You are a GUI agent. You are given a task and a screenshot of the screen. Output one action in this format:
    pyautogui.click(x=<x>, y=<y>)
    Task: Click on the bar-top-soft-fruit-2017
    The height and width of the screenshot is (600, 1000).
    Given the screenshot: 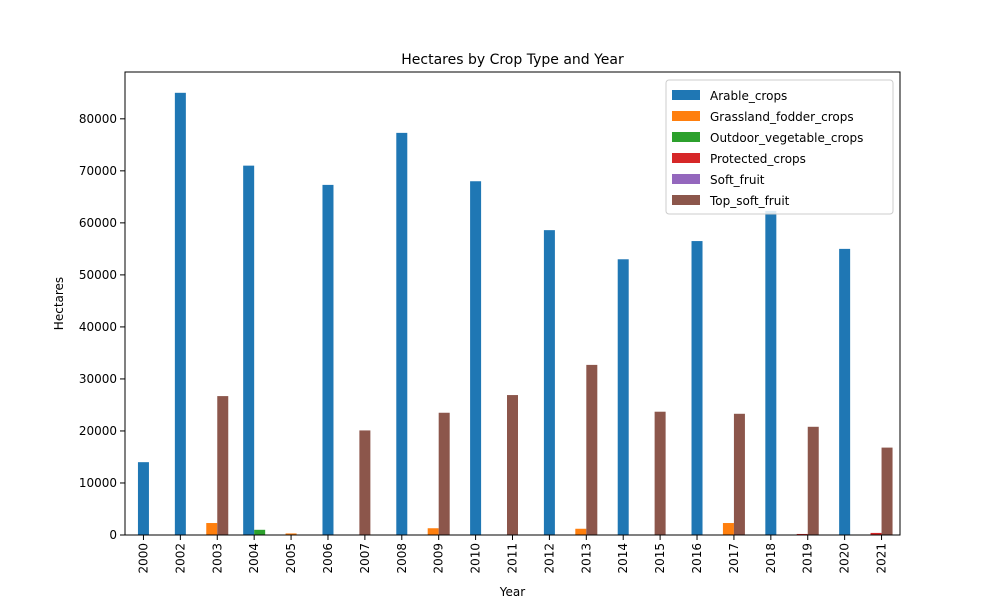 What is the action you would take?
    pyautogui.click(x=739, y=474)
    